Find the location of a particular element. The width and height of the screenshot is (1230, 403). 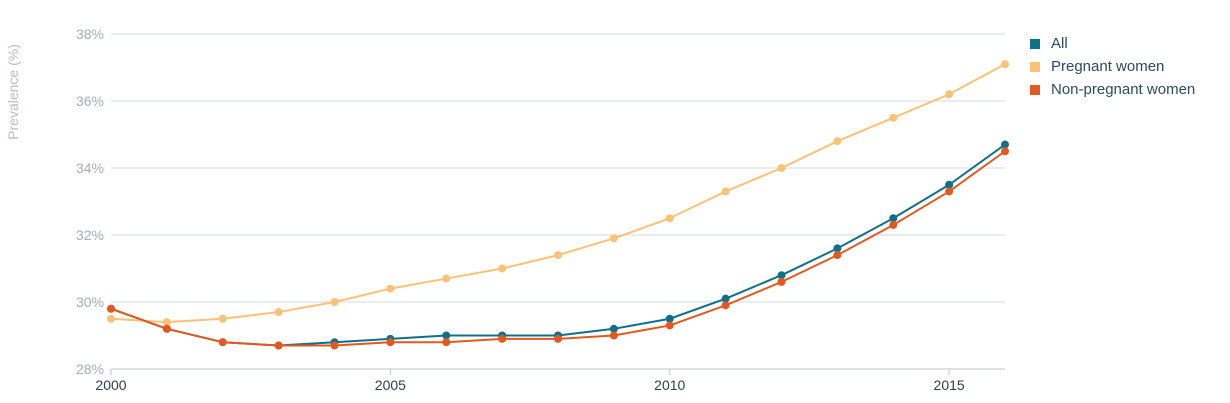

y-tick-label-30: 30% is located at coordinates (90, 302).